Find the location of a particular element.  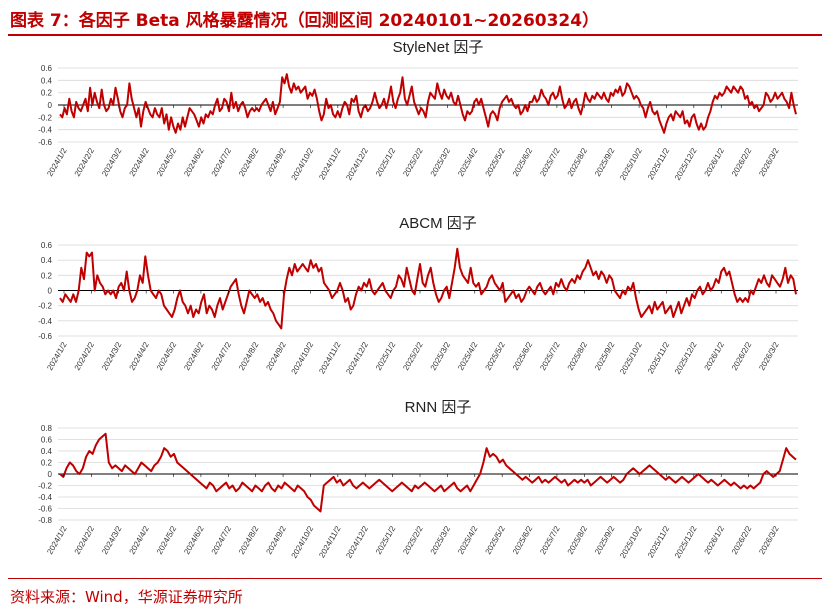

chart-title: StyleNet 因子 is located at coordinates (438, 47).